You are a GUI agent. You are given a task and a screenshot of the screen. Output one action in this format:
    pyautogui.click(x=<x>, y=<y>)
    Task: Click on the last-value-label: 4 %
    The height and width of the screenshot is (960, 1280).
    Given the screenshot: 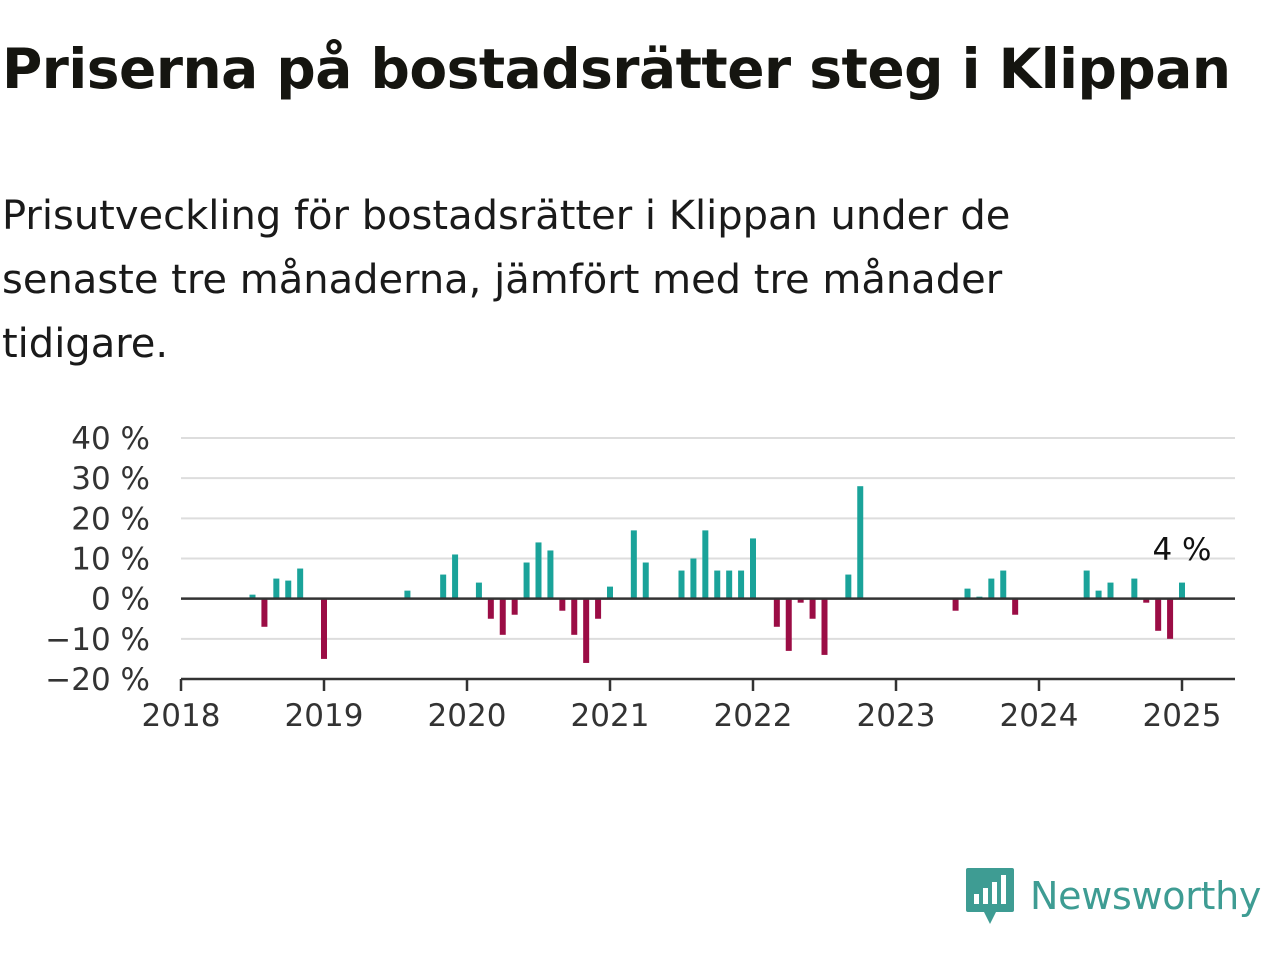 What is the action you would take?
    pyautogui.click(x=1181, y=550)
    